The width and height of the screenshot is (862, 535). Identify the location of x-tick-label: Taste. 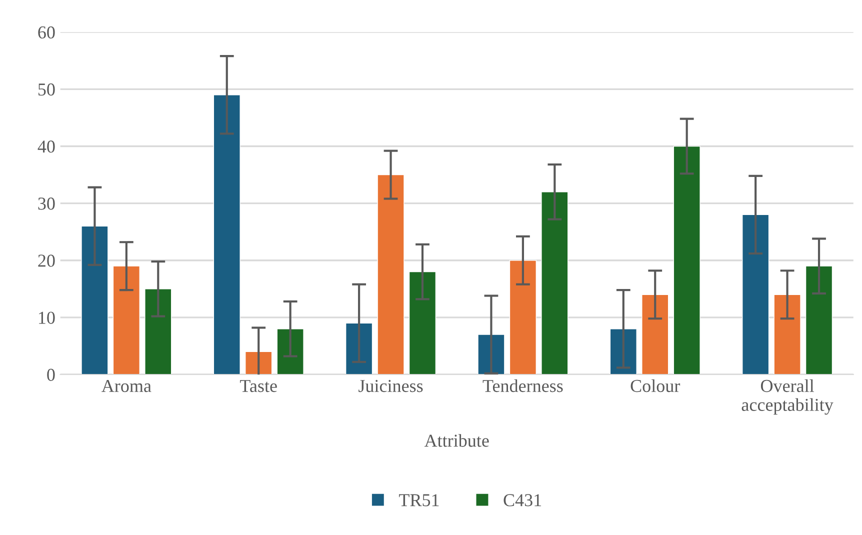
(258, 386).